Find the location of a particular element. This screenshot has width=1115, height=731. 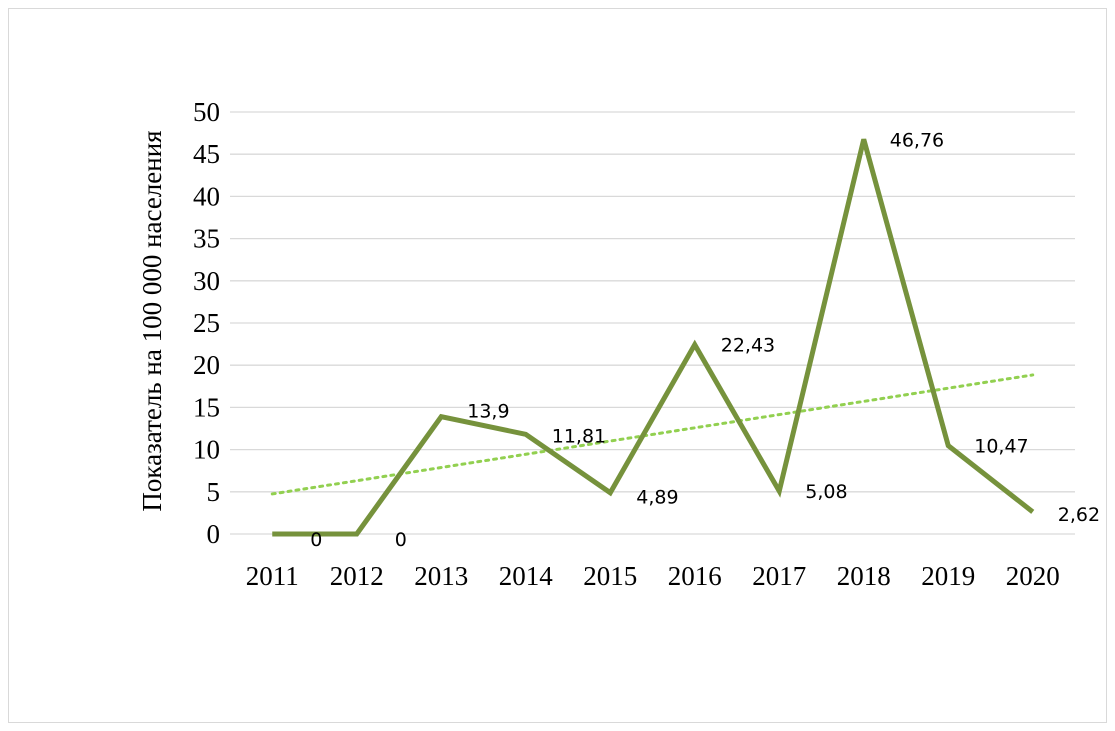

x-tick-label: 2017 is located at coordinates (779, 576).